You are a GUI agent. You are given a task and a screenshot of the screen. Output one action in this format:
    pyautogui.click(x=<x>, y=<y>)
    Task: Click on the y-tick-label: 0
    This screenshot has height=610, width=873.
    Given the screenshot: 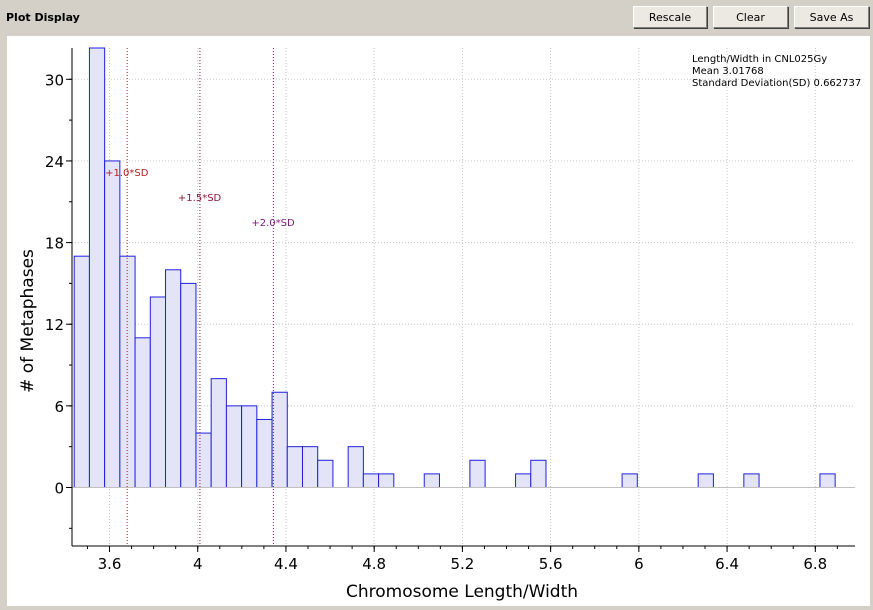 What is the action you would take?
    pyautogui.click(x=59, y=488)
    